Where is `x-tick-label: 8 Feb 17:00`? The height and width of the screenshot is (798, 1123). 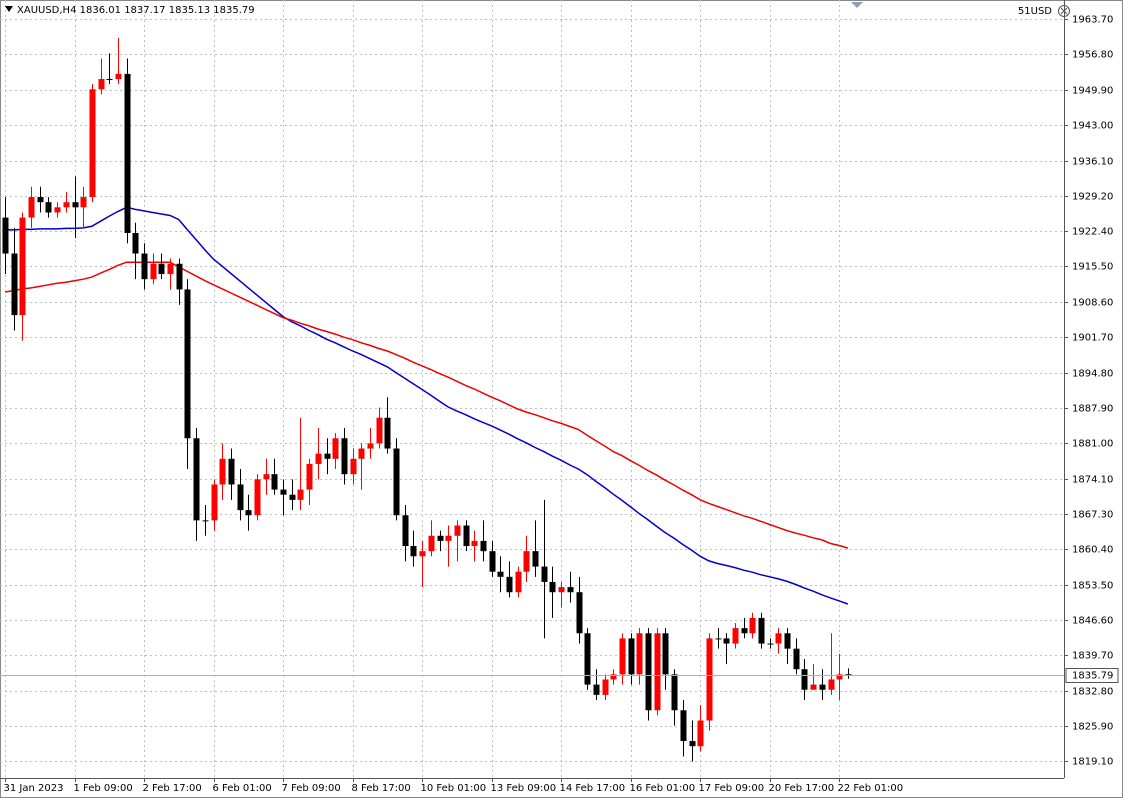
x-tick-label: 8 Feb 17:00 is located at coordinates (381, 788).